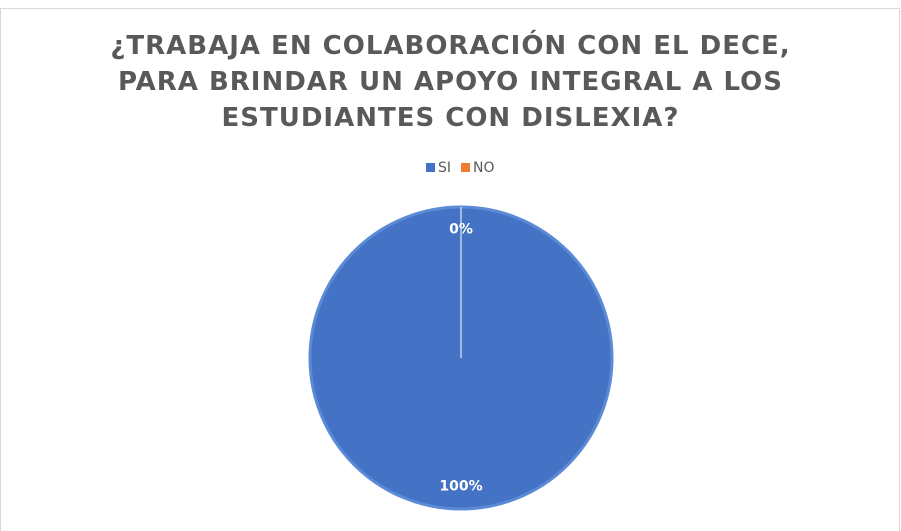  What do you see at coordinates (461, 230) in the screenshot?
I see `data-label: 0%` at bounding box center [461, 230].